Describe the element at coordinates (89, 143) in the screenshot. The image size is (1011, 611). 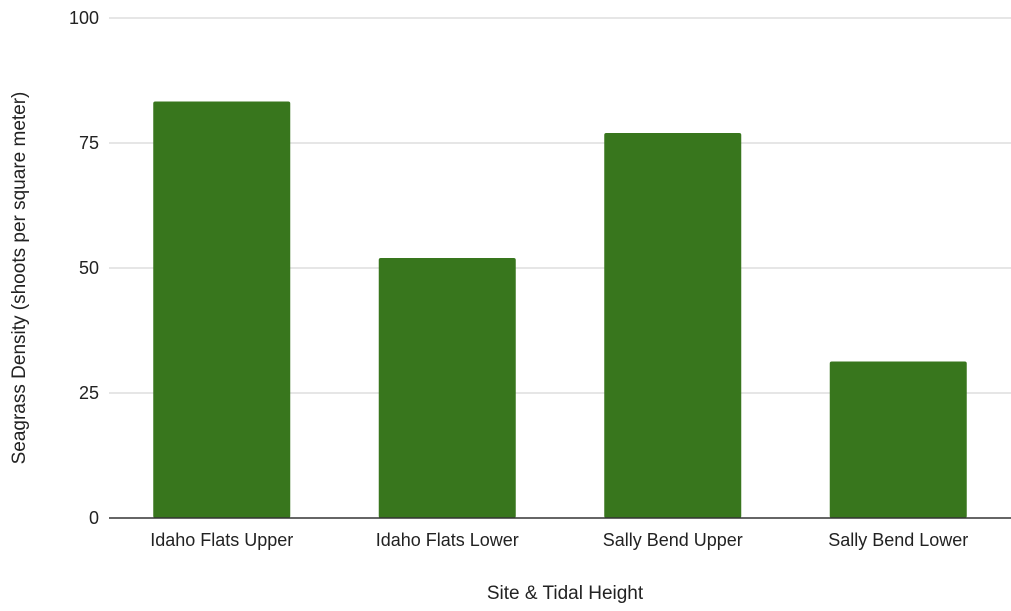
I see `y-tick-label: 75` at that location.